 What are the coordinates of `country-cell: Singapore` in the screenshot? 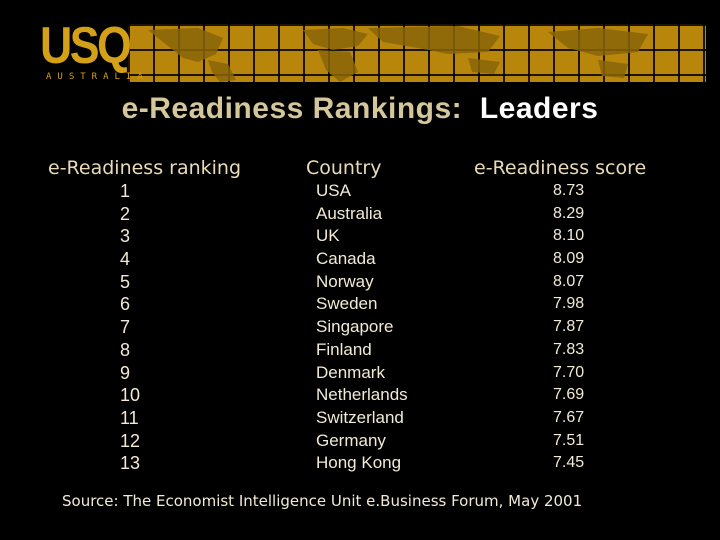 It's located at (355, 327).